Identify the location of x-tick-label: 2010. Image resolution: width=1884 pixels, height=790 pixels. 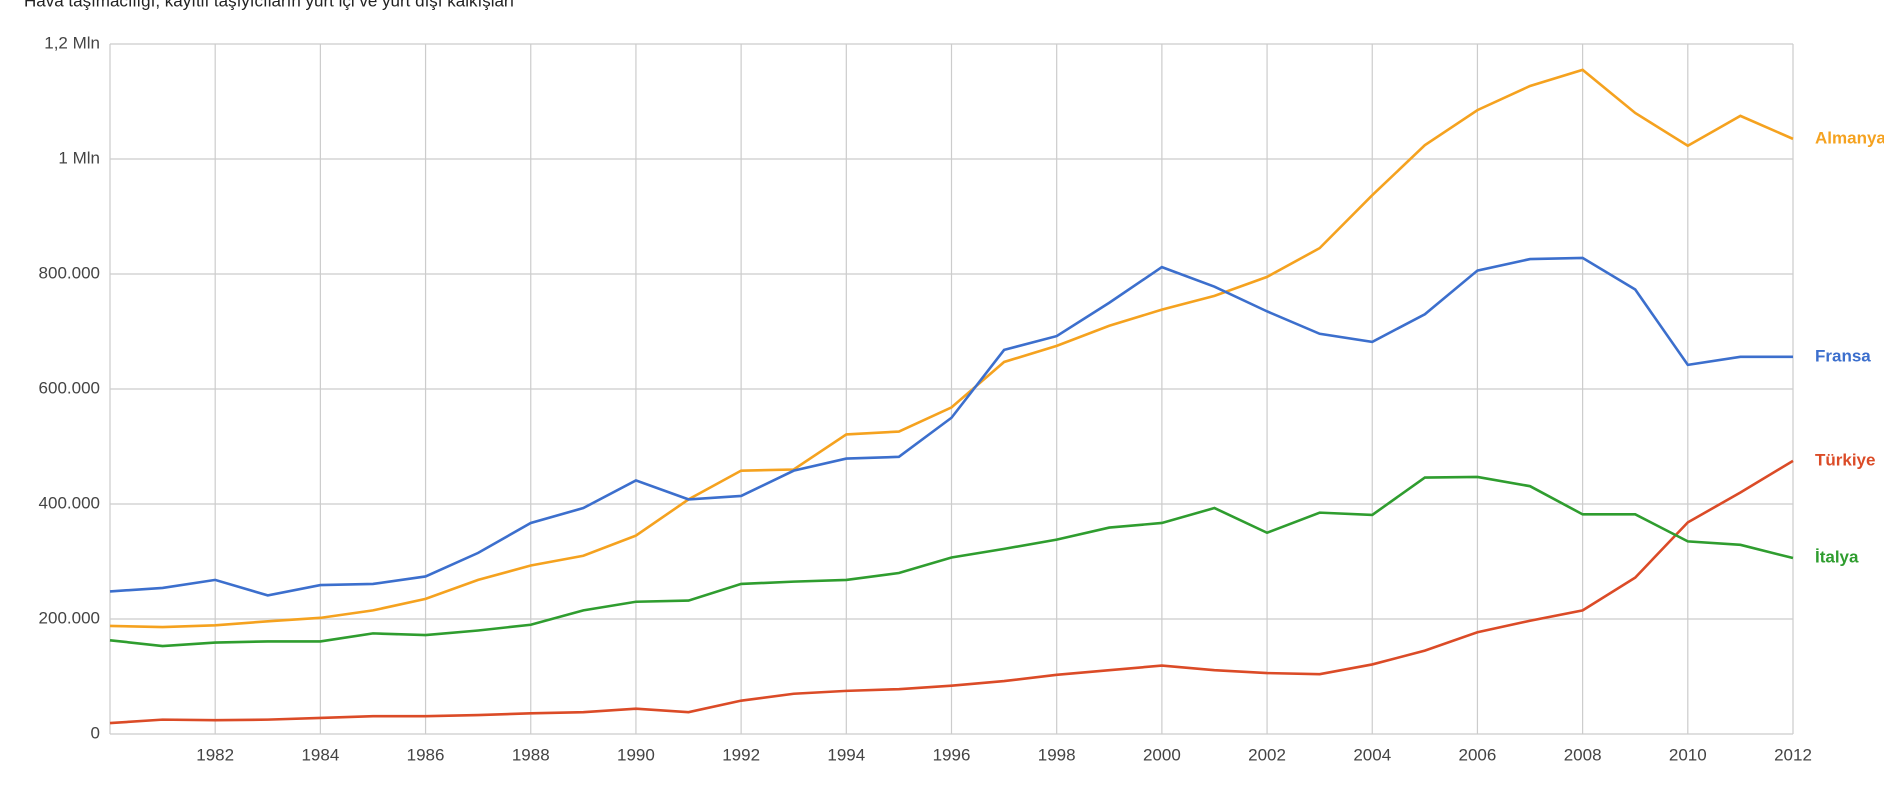
(1688, 754).